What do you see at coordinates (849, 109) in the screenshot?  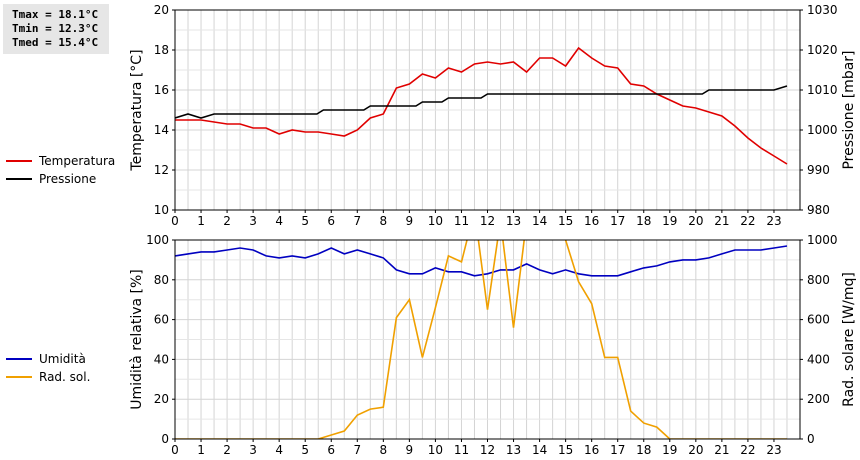 I see `y2-axis-label: Pressione [mbar]` at bounding box center [849, 109].